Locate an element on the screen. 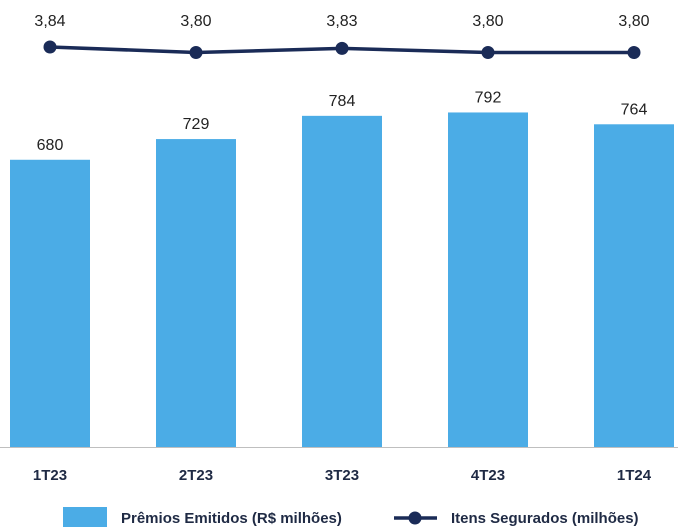 The image size is (678, 527). bar-value-label-4T23: 792 is located at coordinates (488, 97).